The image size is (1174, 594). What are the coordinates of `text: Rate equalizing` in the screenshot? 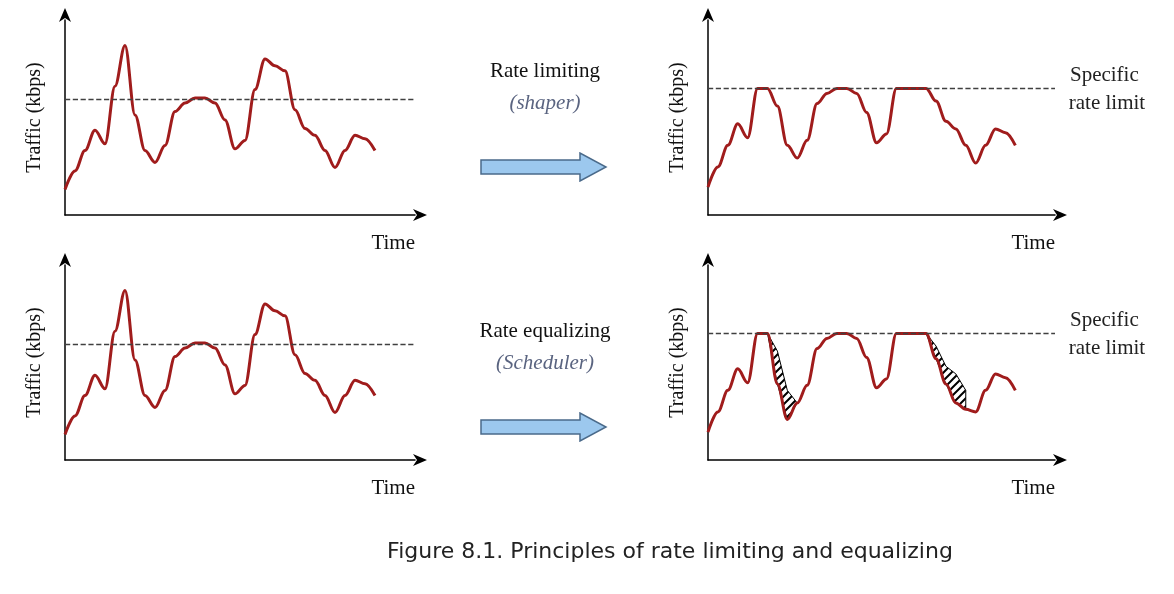 It's located at (545, 330).